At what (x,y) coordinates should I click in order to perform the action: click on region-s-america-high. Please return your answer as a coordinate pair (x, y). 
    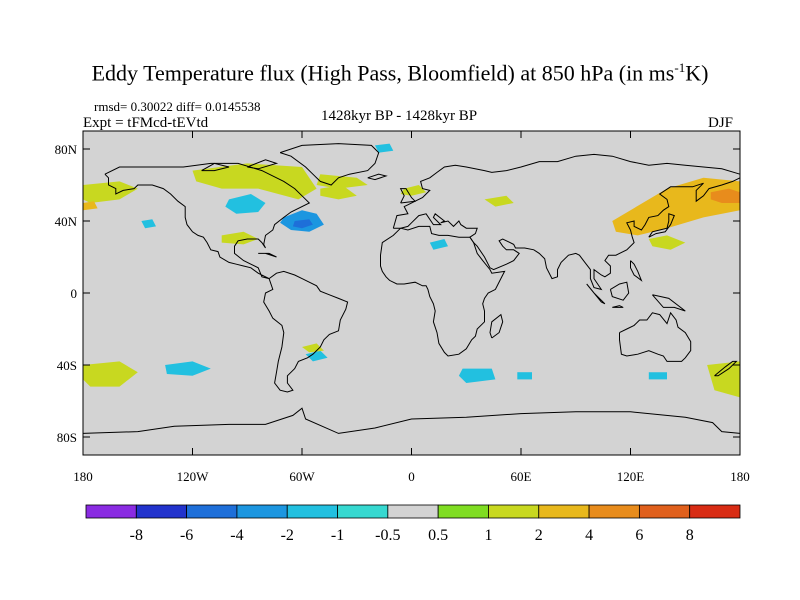
    Looking at the image, I should click on (313, 348).